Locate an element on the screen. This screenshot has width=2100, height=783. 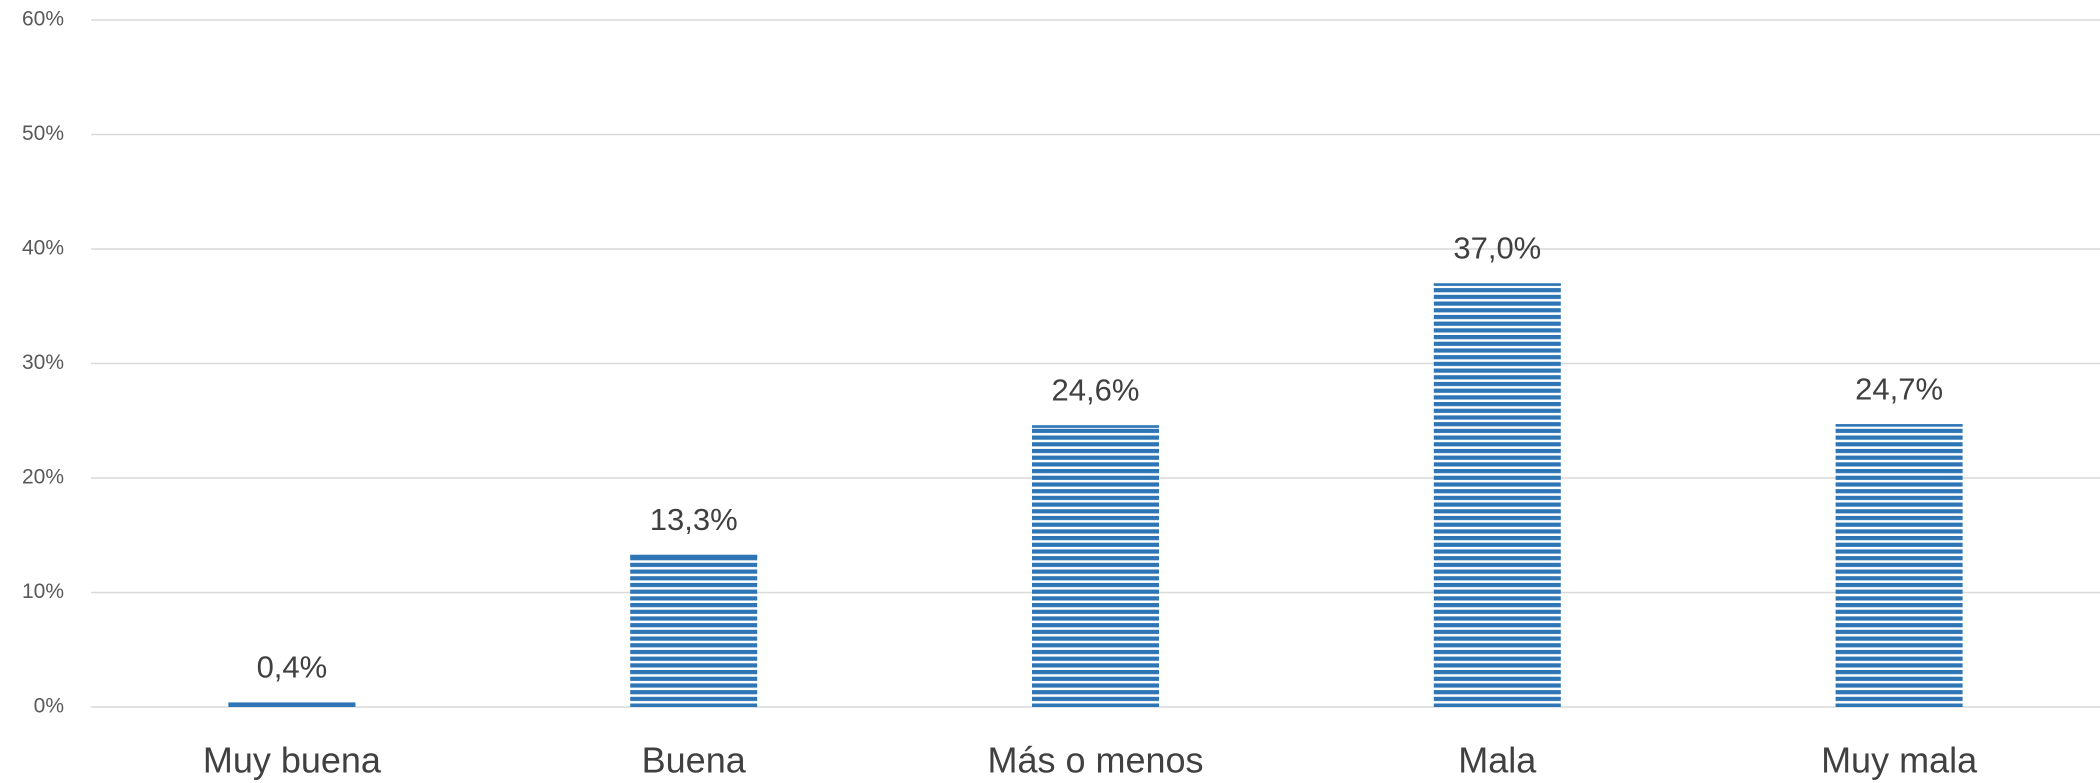
y-tick-label: 30% is located at coordinates (43, 362).